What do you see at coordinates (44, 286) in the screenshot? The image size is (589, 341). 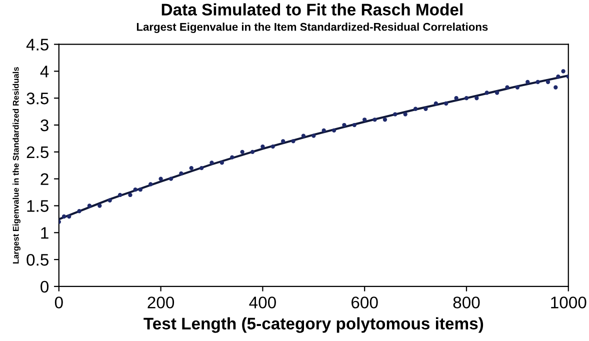 I see `y-tick-label: 0` at bounding box center [44, 286].